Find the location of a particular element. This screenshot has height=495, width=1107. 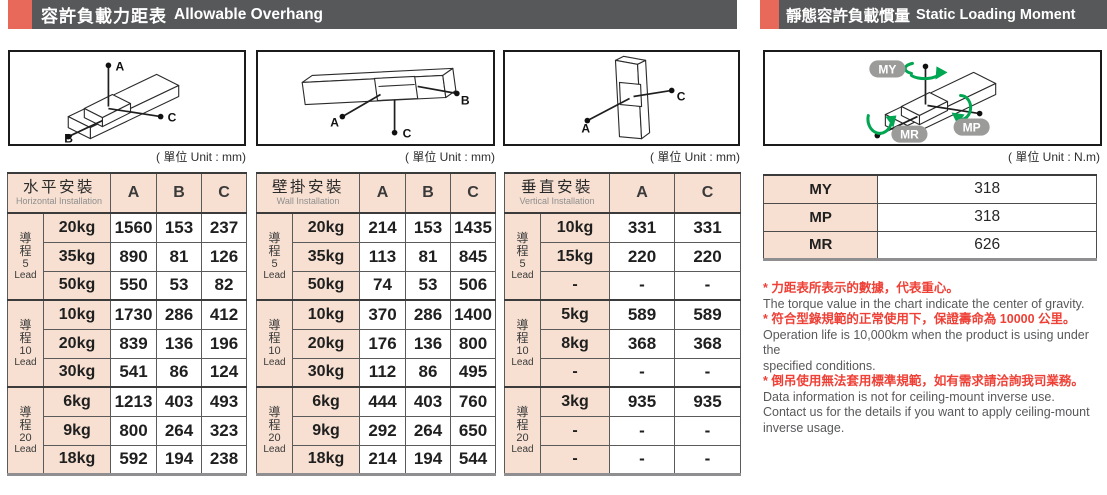

horizontal-lead-20: 導 程 20 Lead is located at coordinates (25, 430).